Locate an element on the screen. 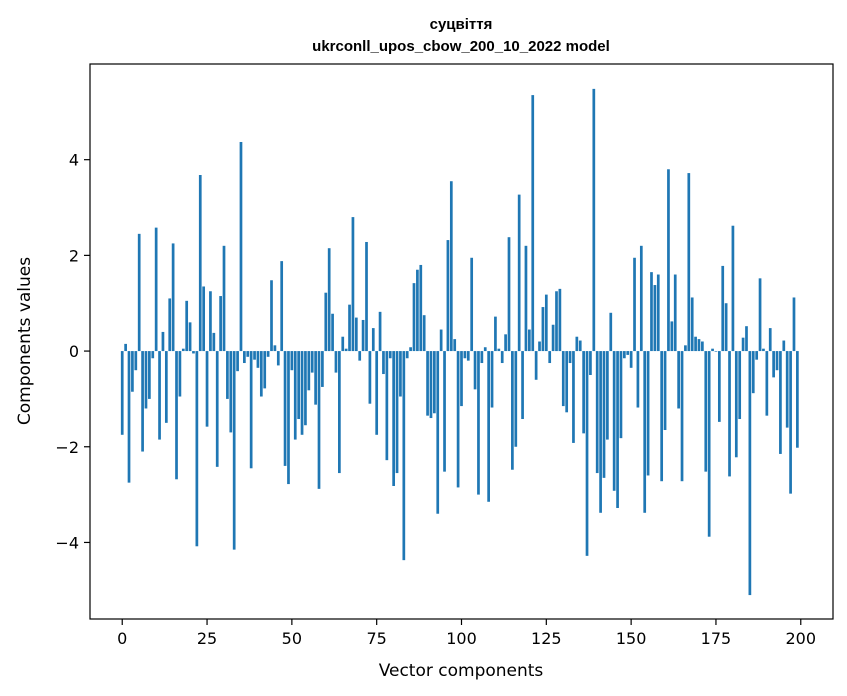 This screenshot has width=847, height=696. x-tick-label: 100 is located at coordinates (461, 638).